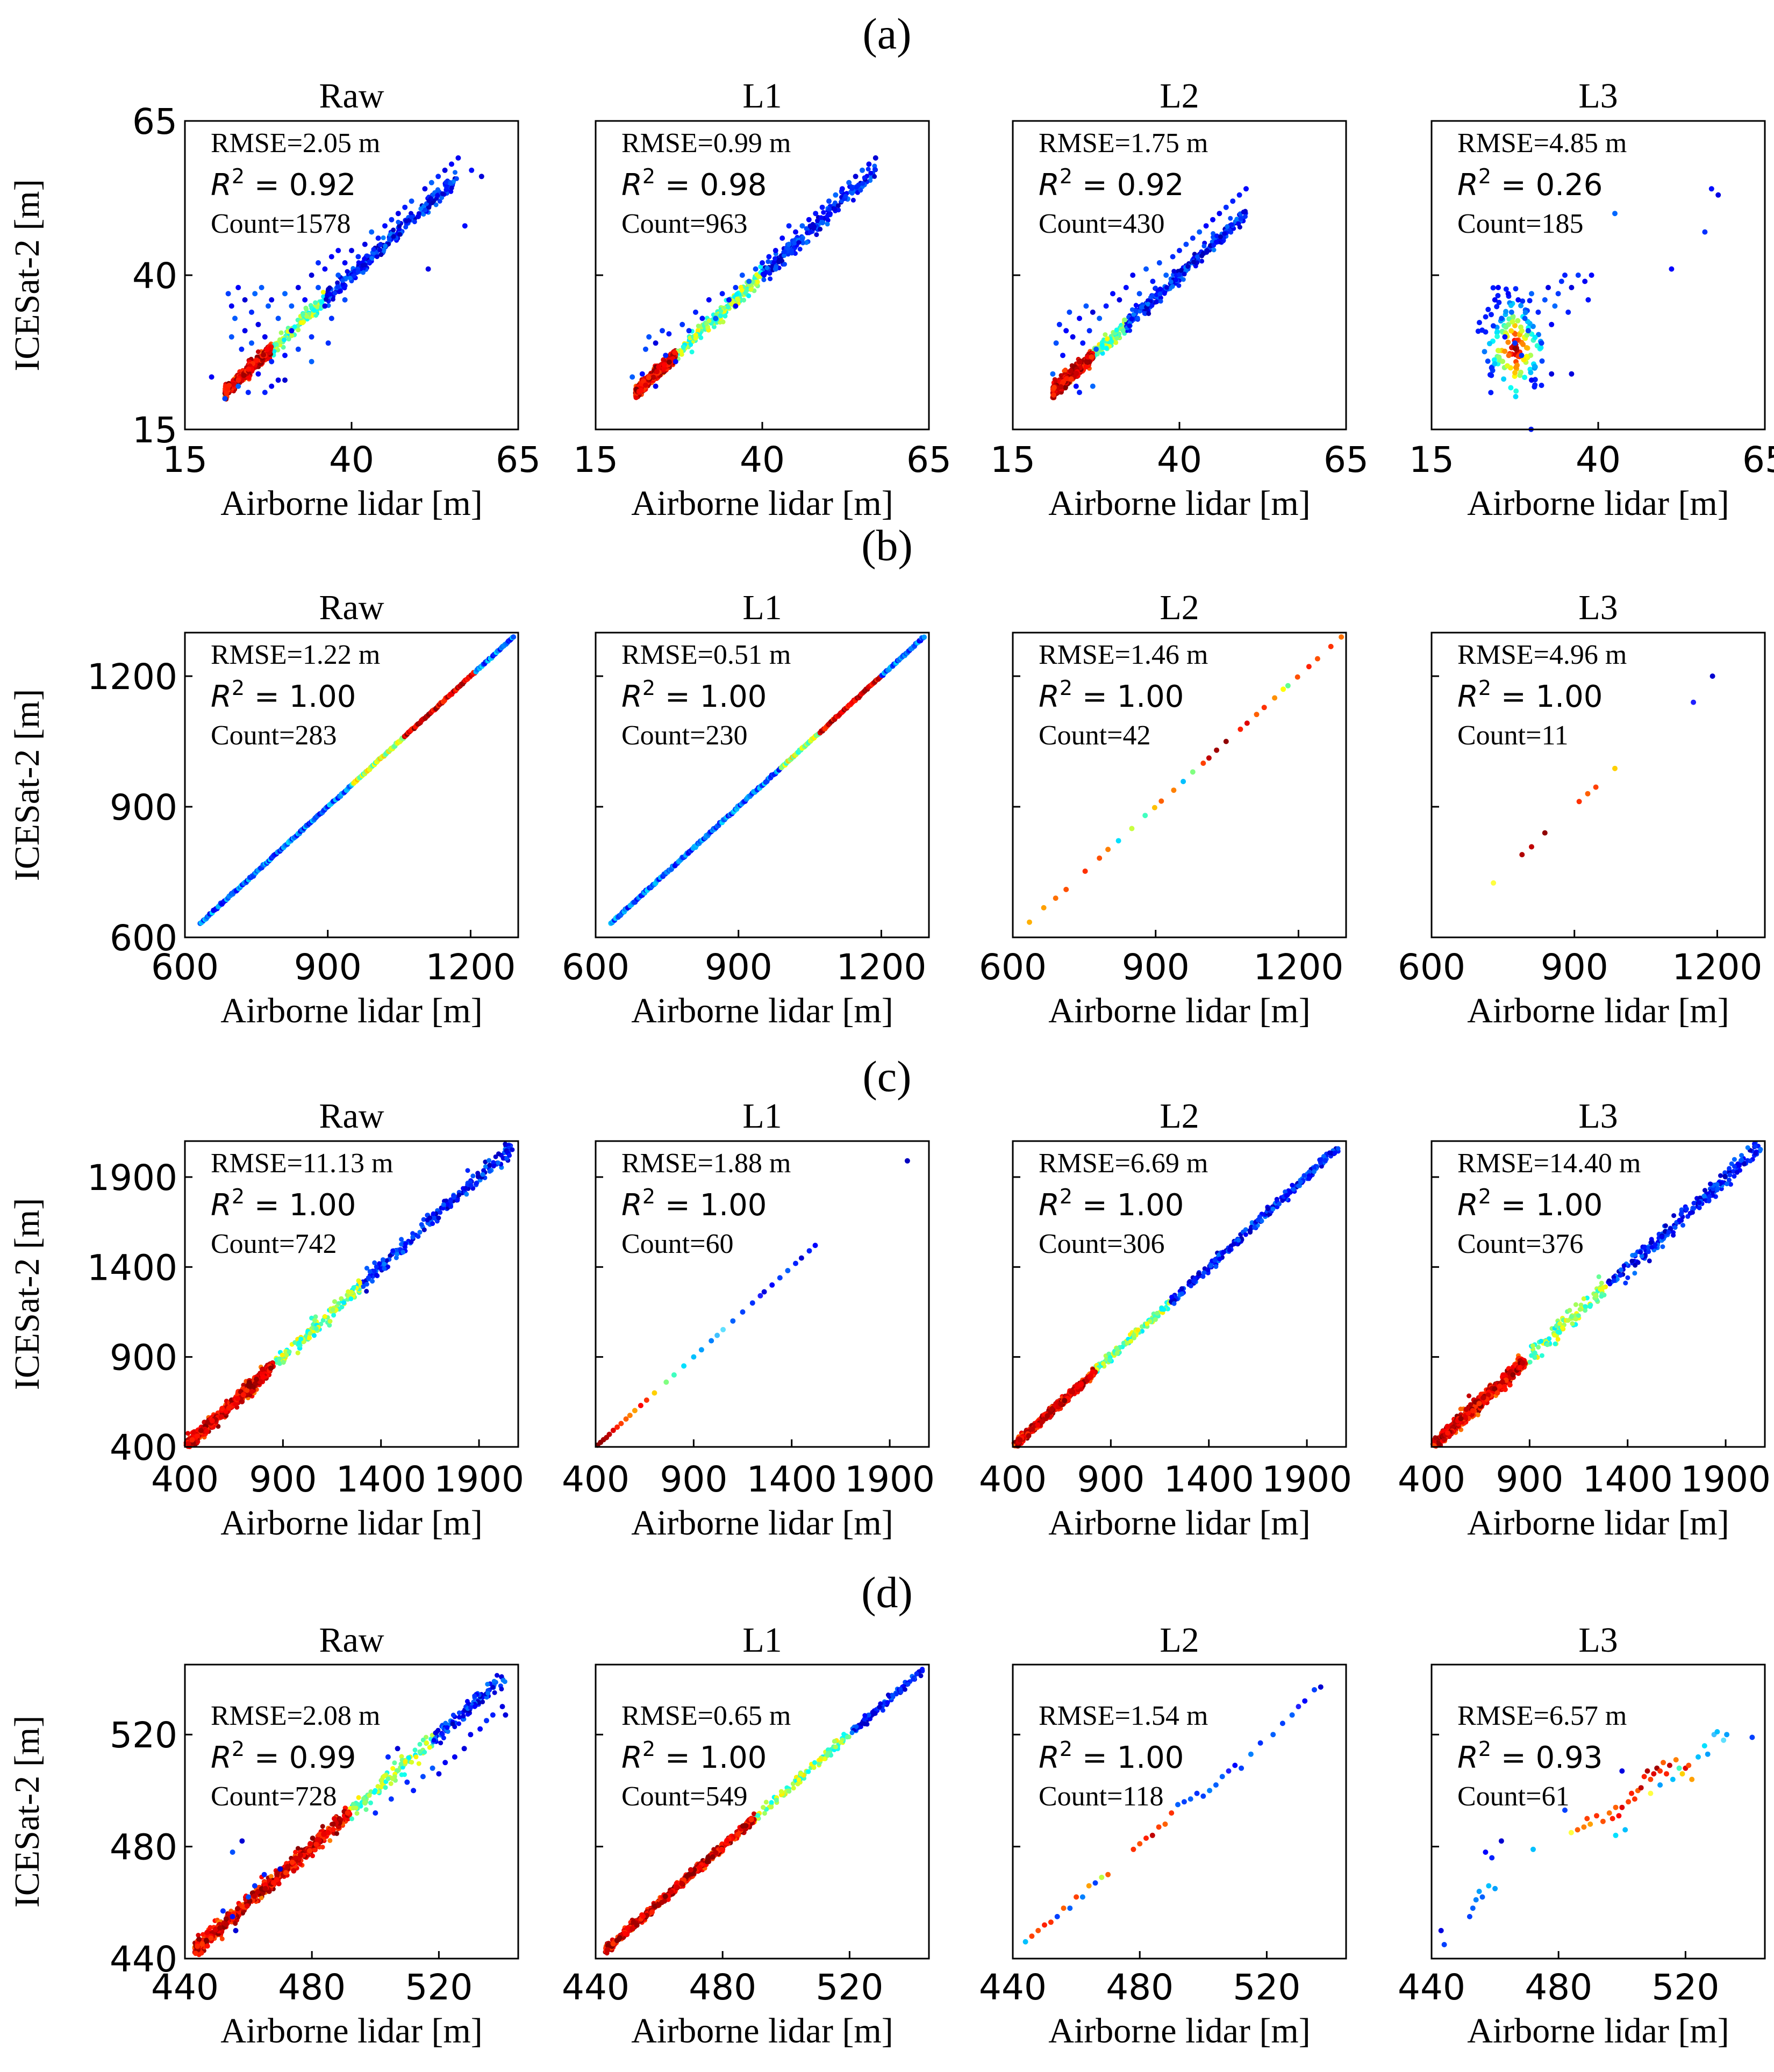  Describe the element at coordinates (143, 1358) in the screenshot. I see `y-tick-label: 900` at that location.